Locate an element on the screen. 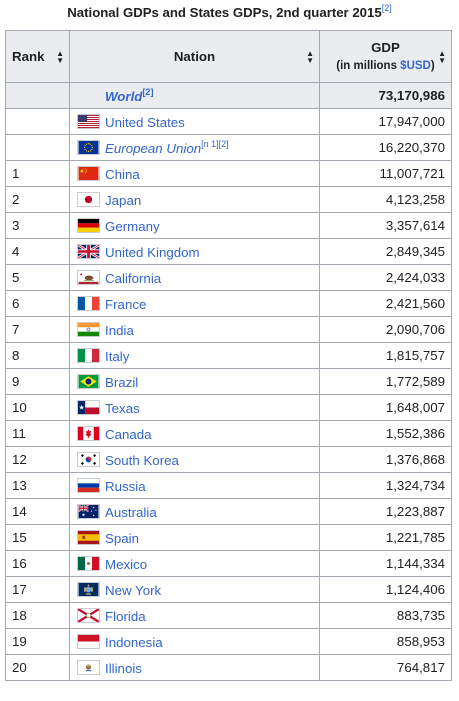 The image size is (459, 701). flag-brazil-icon is located at coordinates (88, 382).